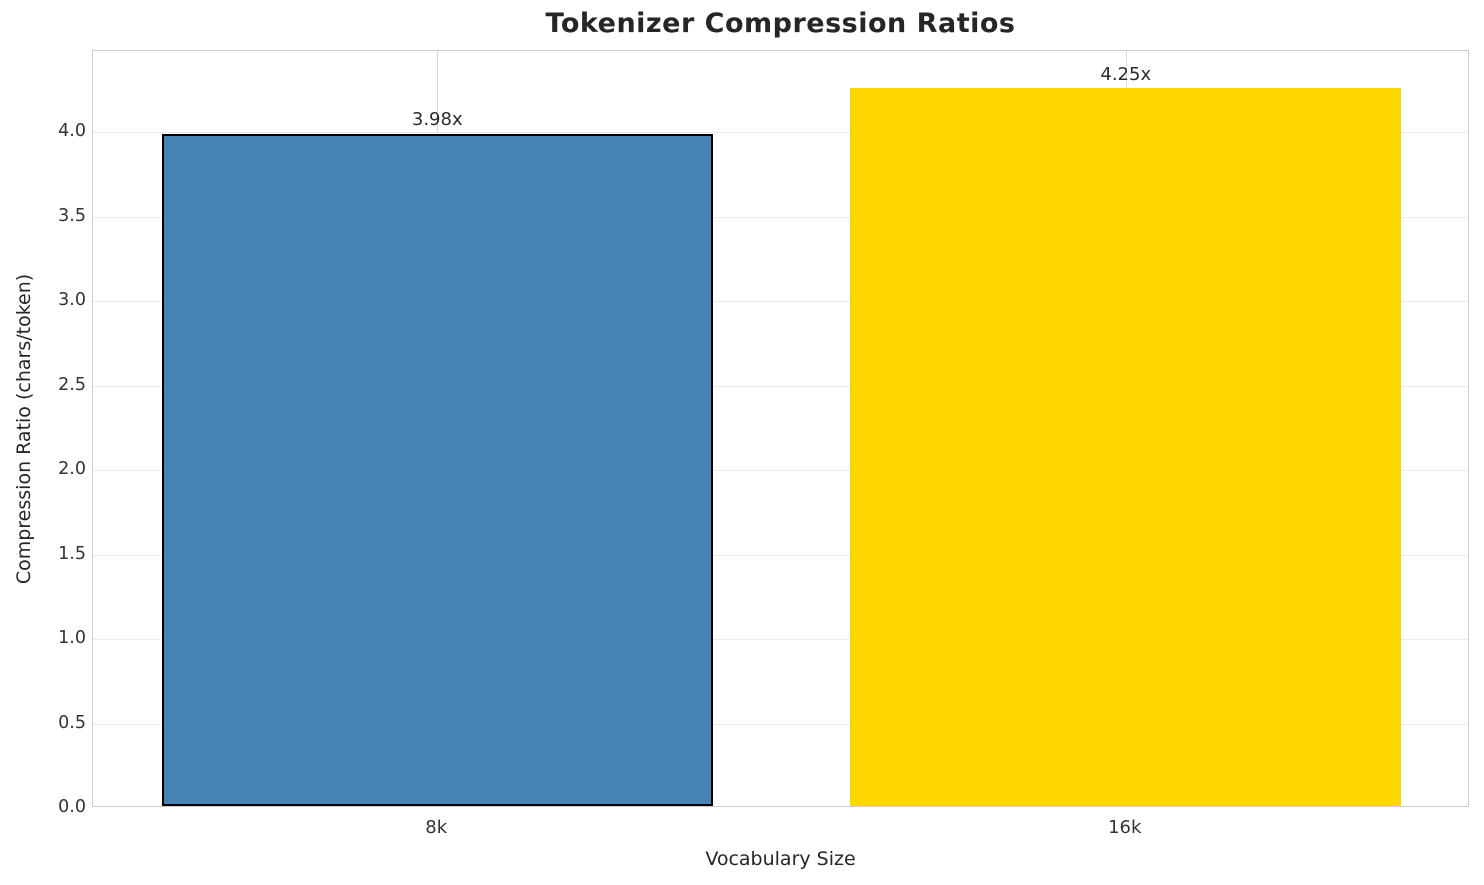 This screenshot has height=885, width=1484. I want to click on y-axis-label-container: Compression Ratio (chars/token), so click(24, 428).